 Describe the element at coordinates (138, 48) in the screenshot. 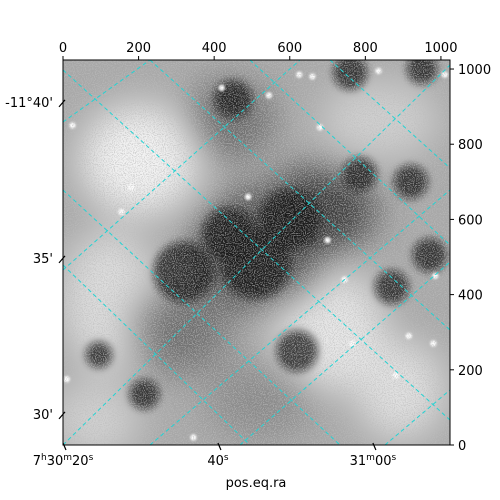

I see `x-tick-label: 200` at that location.